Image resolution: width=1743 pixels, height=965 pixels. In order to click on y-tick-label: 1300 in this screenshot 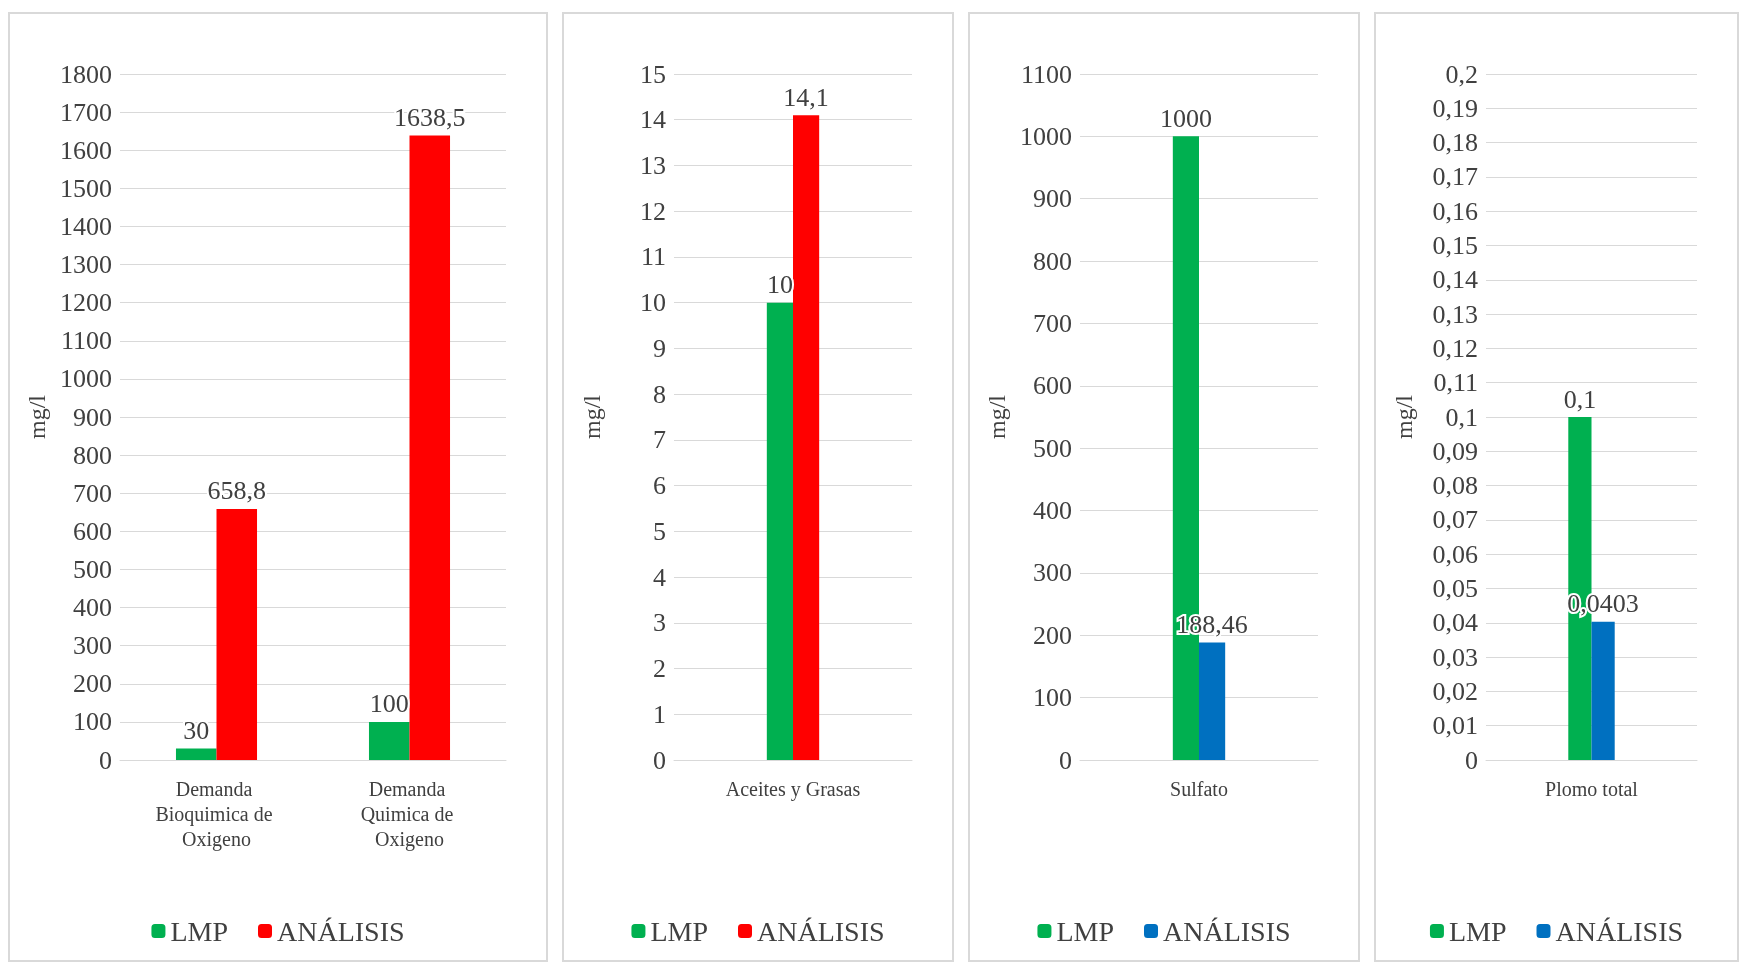, I will do `click(86, 265)`.